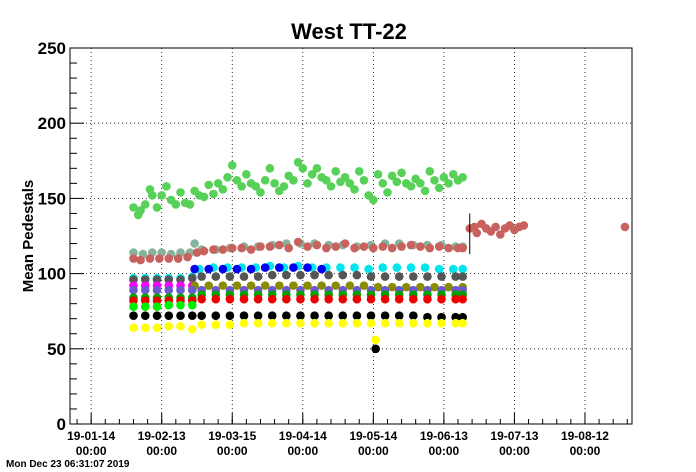  I want to click on x-tick-label: 19-05-14, so click(373, 436).